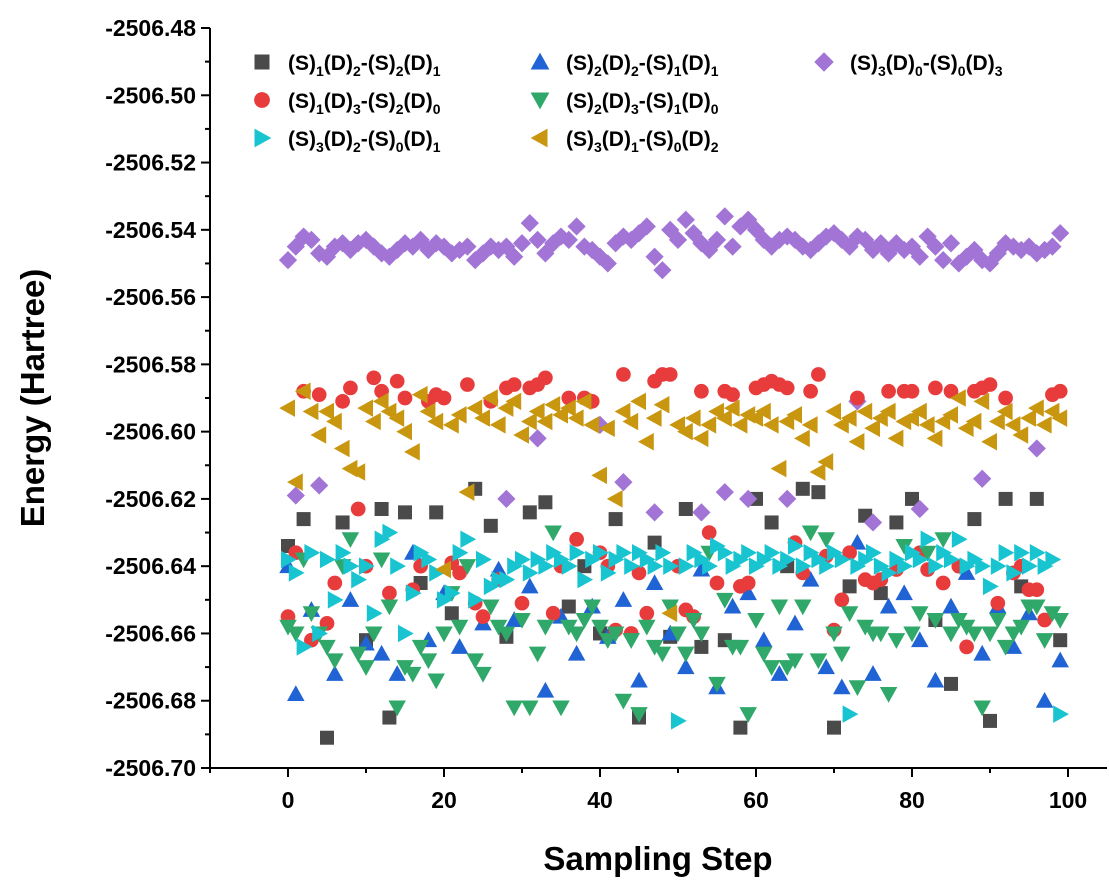 The width and height of the screenshot is (1109, 886). What do you see at coordinates (150, 28) in the screenshot?
I see `y-tick-label: -2506.48` at bounding box center [150, 28].